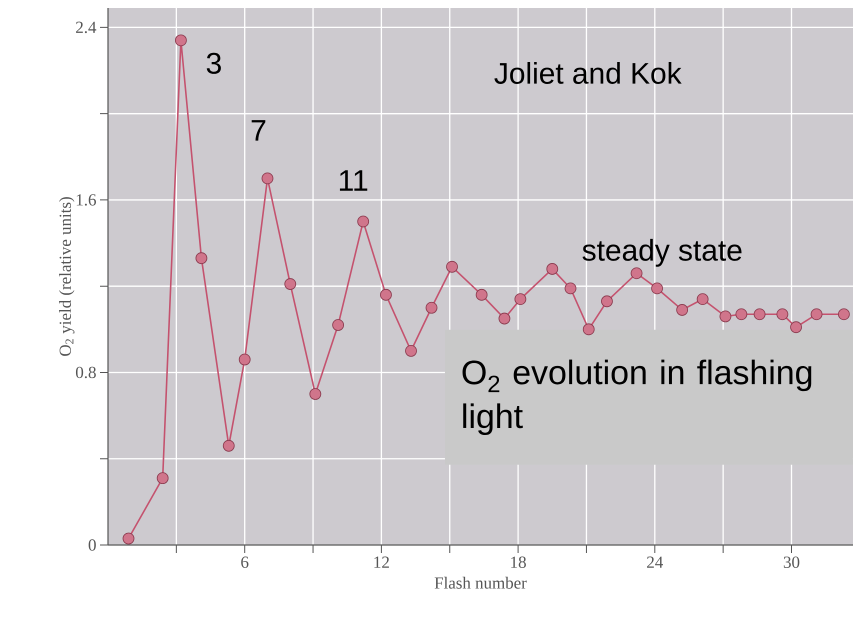 Image resolution: width=853 pixels, height=633 pixels. Describe the element at coordinates (213, 63) in the screenshot. I see `annotation: 3` at that location.